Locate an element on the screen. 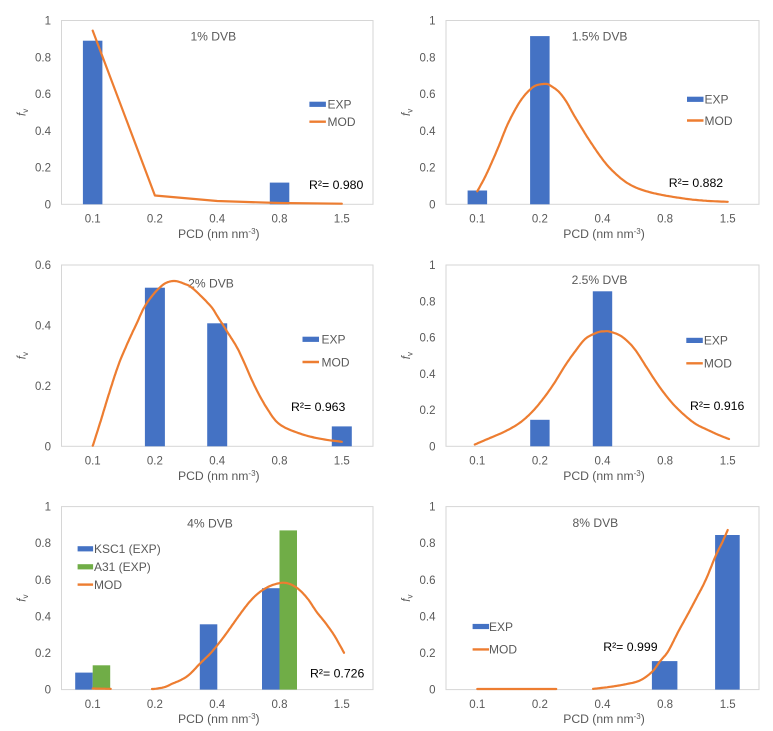 The image size is (773, 731). svg-text: KSC1 (EXP) is located at coordinates (127, 549).